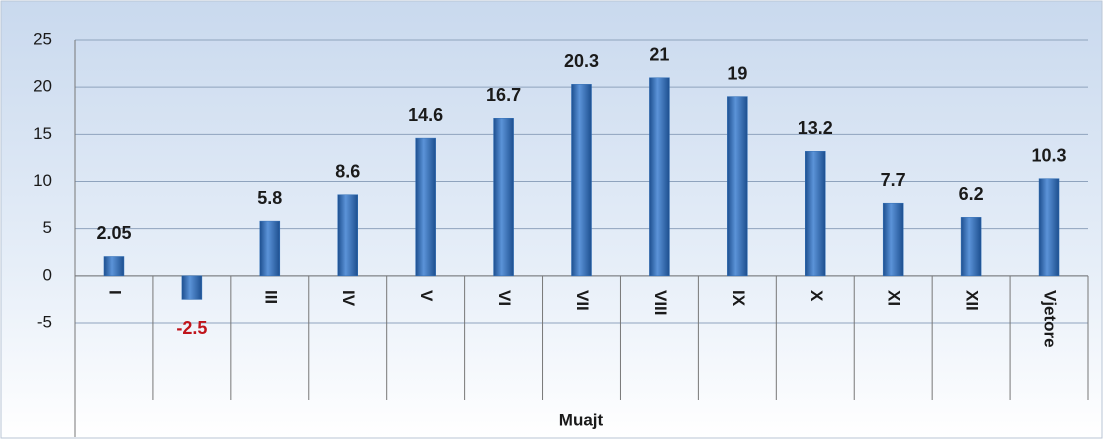 The height and width of the screenshot is (439, 1103). What do you see at coordinates (44, 321) in the screenshot?
I see `y-tick-label: -5` at bounding box center [44, 321].